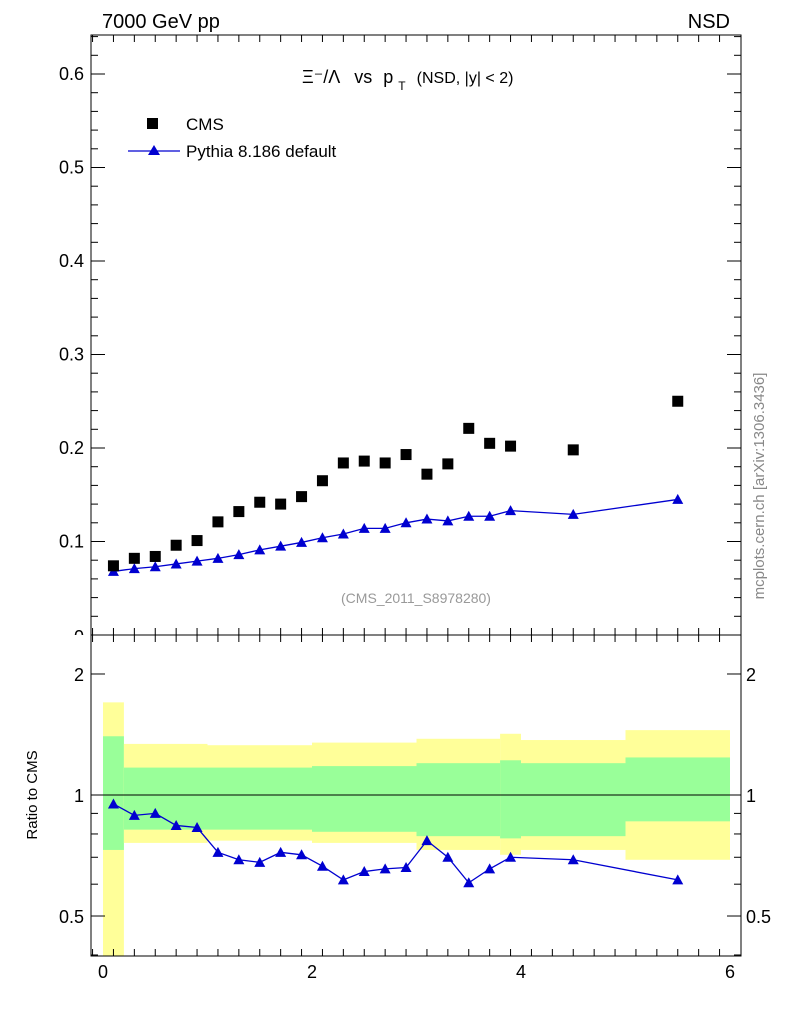 Image resolution: width=786 pixels, height=1024 pixels. What do you see at coordinates (407, 80) in the screenshot?
I see `plot-title: Ξ⁻/Λ vs p T (NSD, |y| < 2)` at bounding box center [407, 80].